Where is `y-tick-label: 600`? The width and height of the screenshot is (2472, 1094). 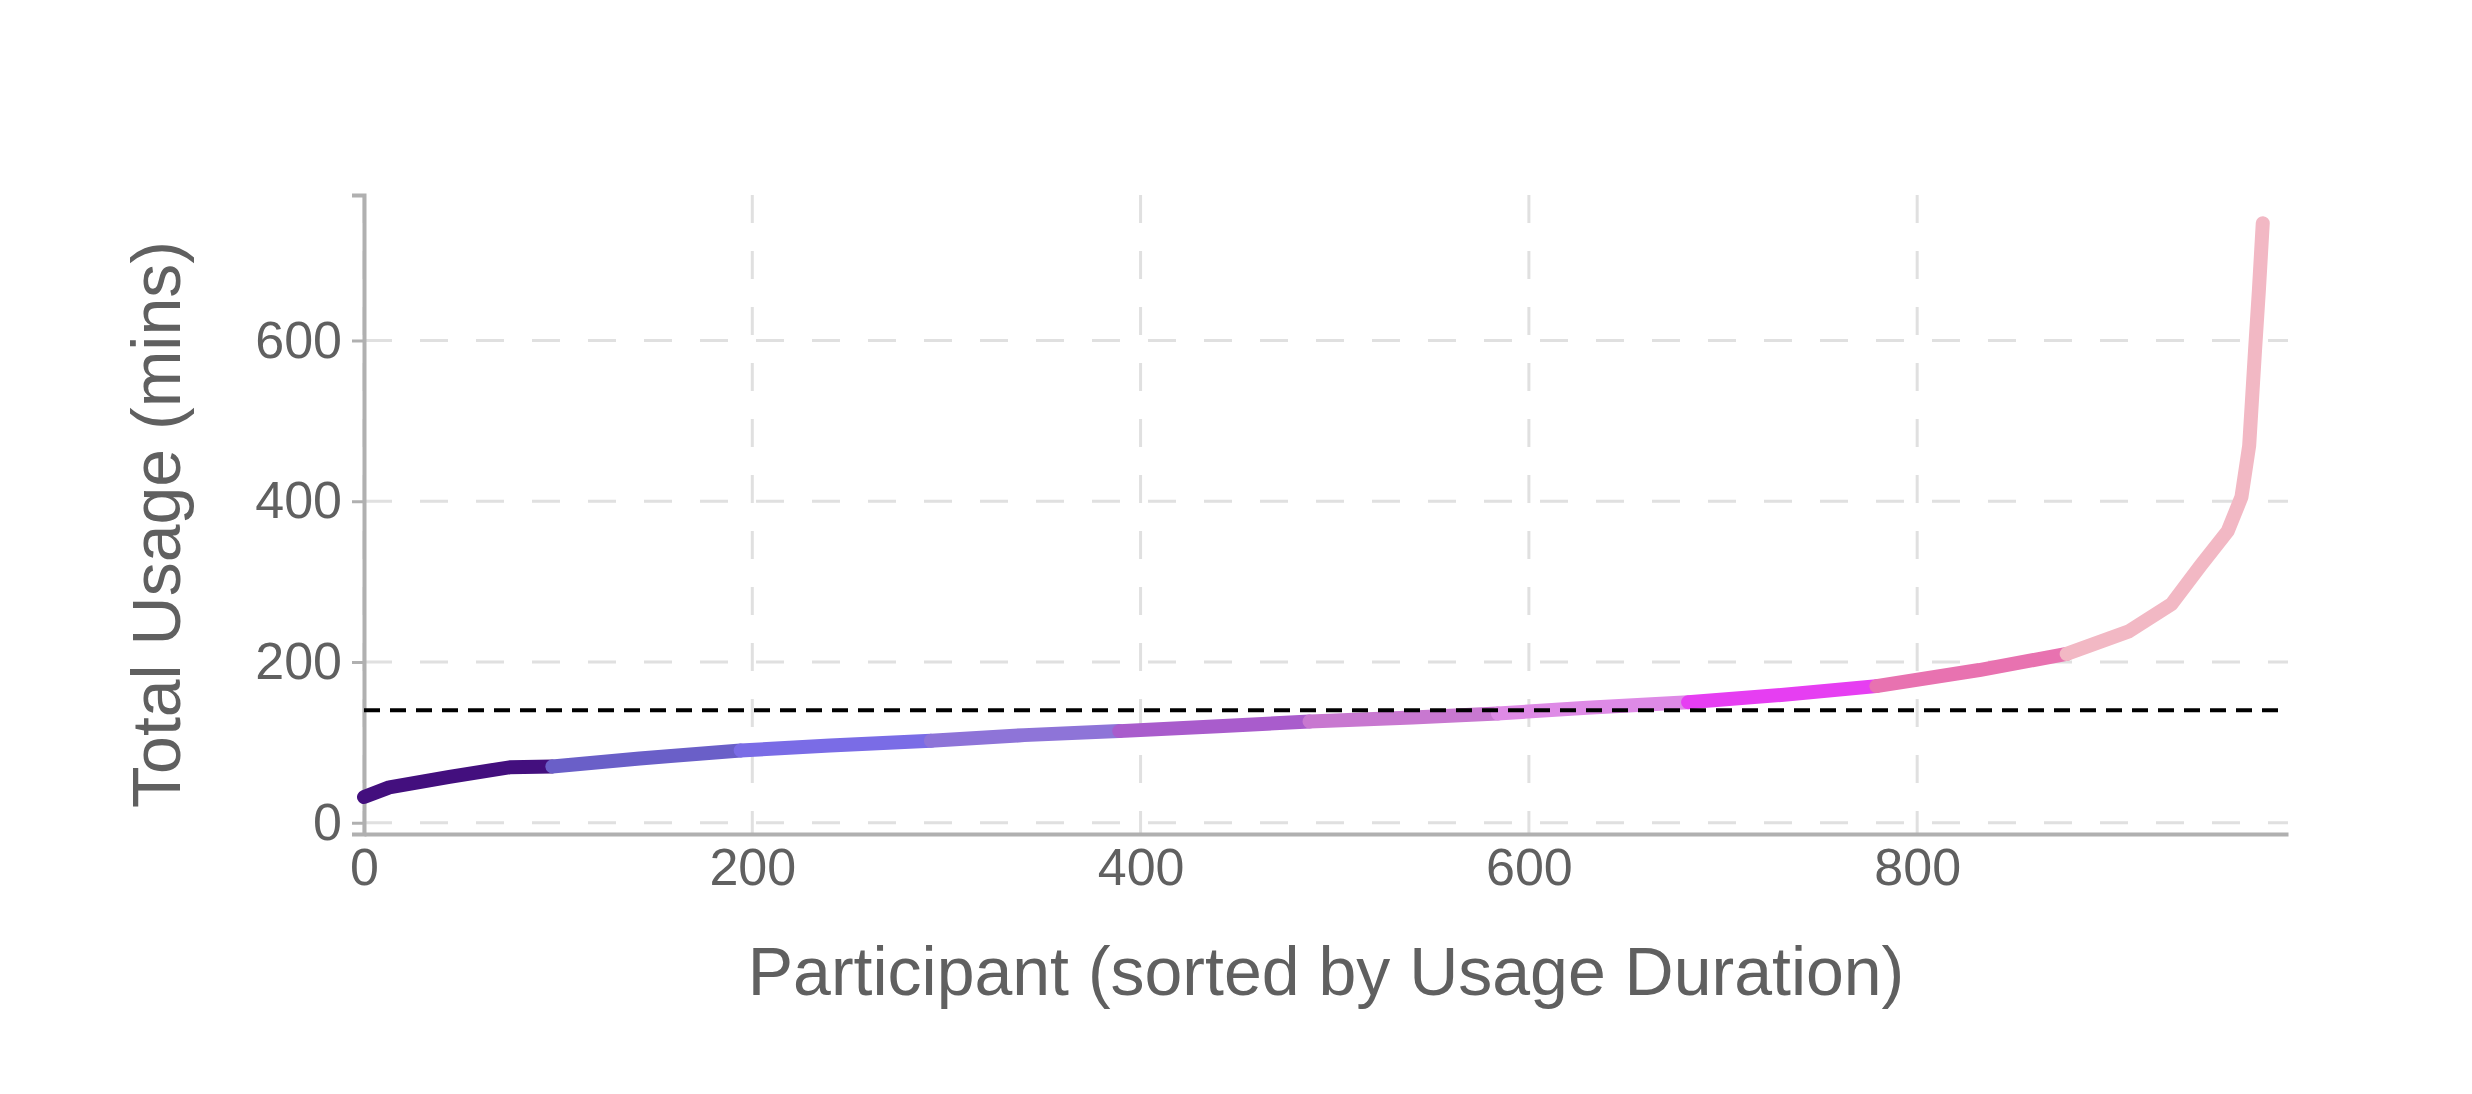 y-tick-label: 600 is located at coordinates (298, 339).